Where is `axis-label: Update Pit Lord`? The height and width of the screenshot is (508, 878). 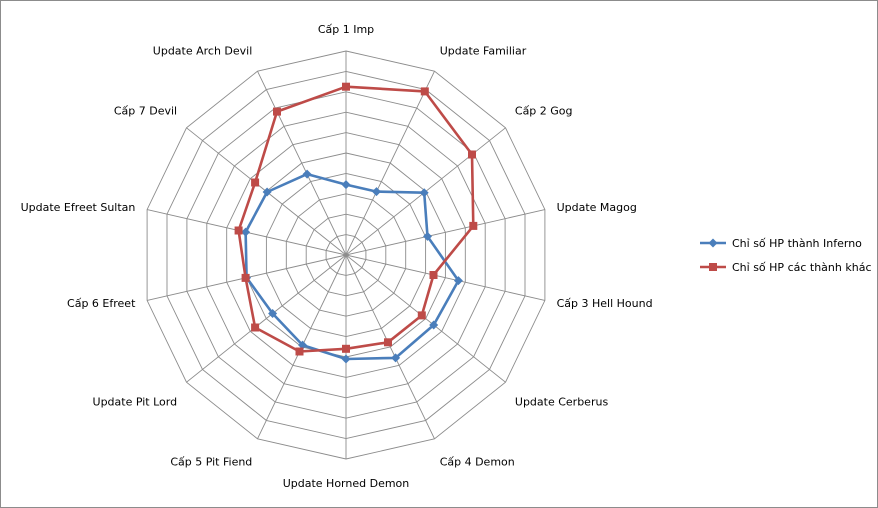
axis-label: Update Pit Lord is located at coordinates (135, 402).